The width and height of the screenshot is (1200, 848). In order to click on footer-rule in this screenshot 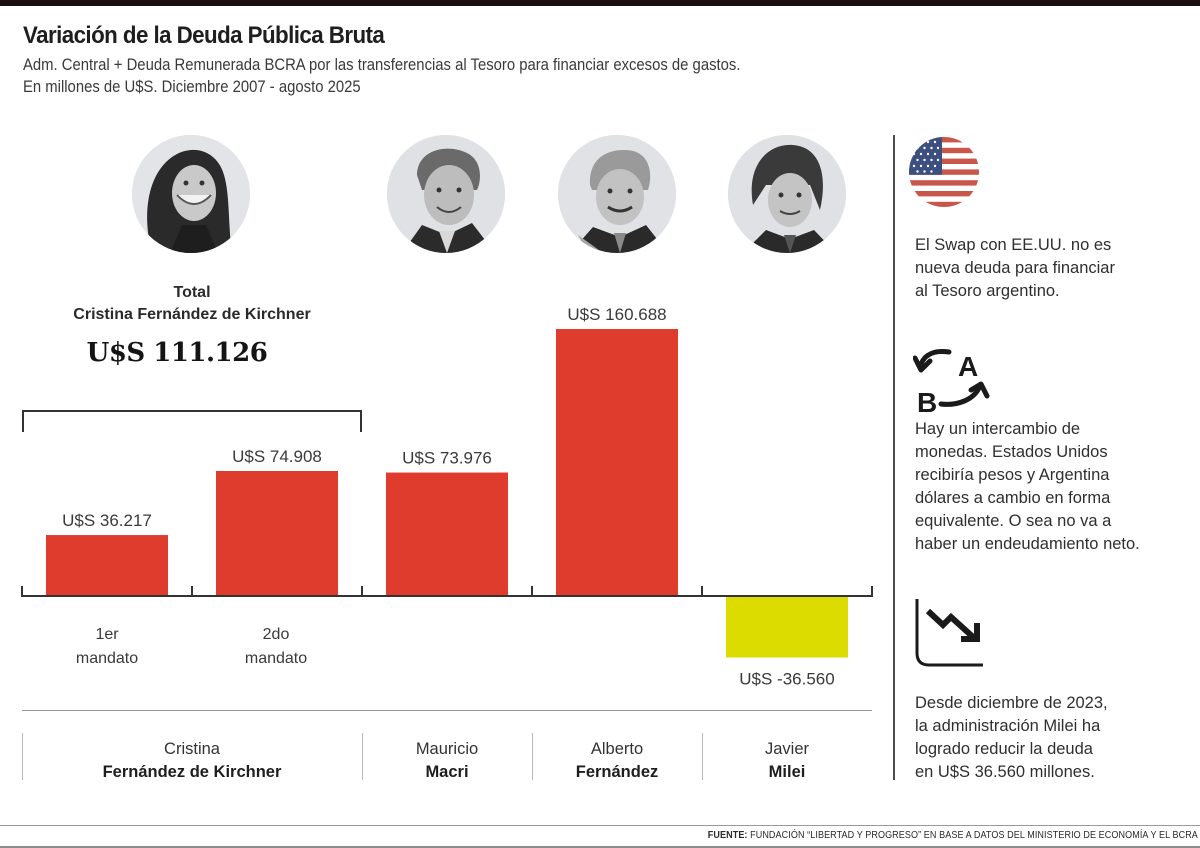, I will do `click(600, 825)`.